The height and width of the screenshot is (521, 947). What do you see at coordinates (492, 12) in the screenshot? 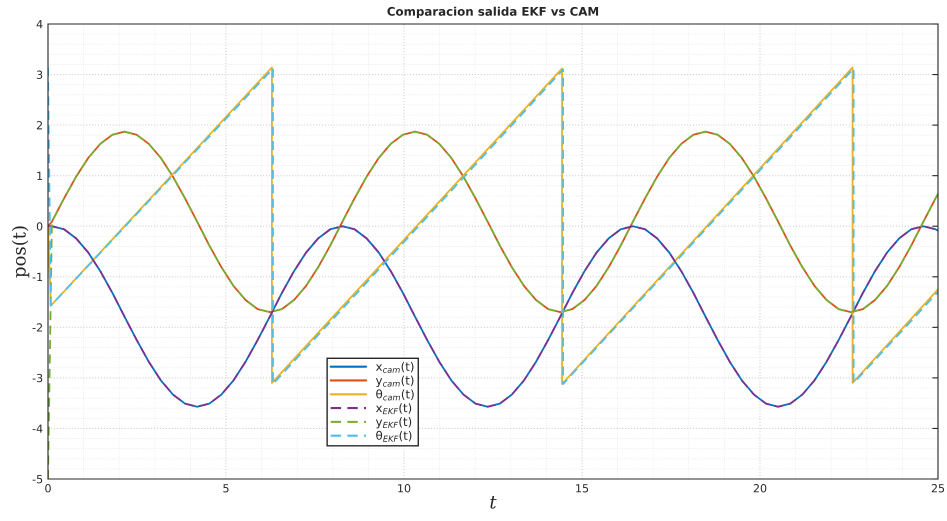
I see `chart-title: Comparacion salida EKF vs CAM` at bounding box center [492, 12].